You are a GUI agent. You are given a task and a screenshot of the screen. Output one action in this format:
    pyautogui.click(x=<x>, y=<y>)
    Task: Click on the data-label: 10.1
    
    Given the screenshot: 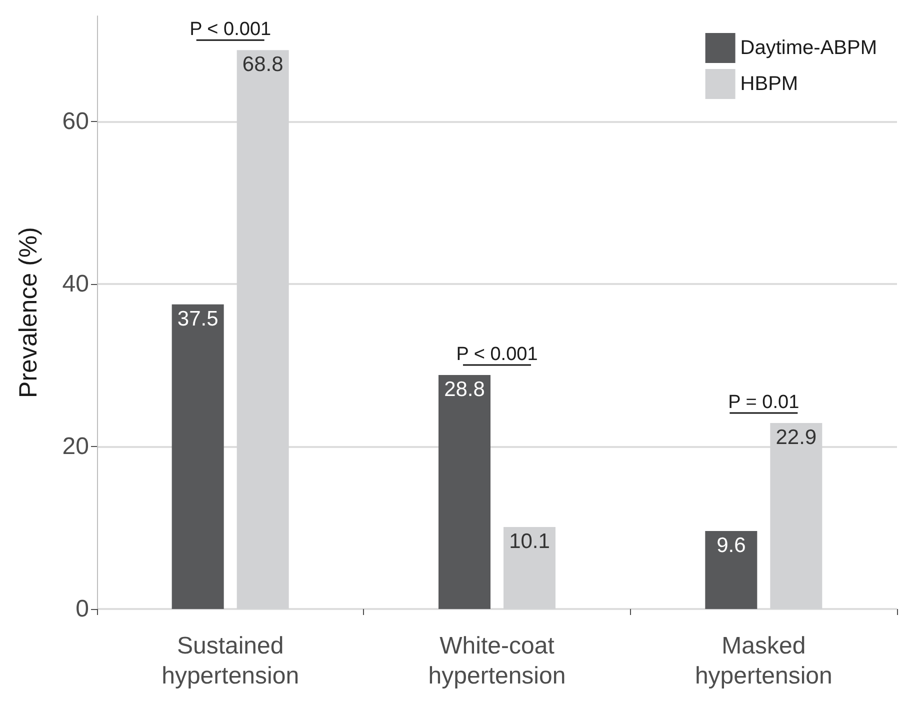 What is the action you would take?
    pyautogui.click(x=529, y=541)
    